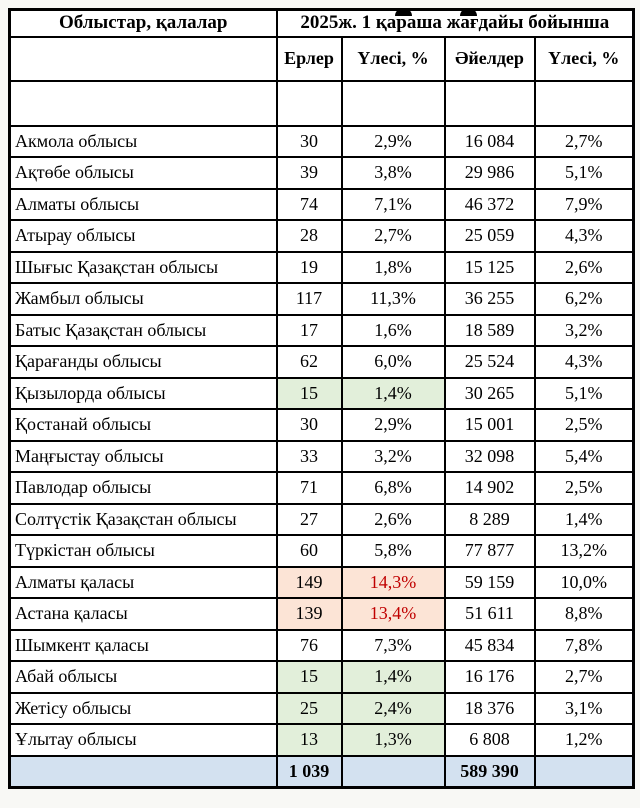 This screenshot has width=640, height=808. What do you see at coordinates (584, 551) in the screenshot?
I see `women-share-cell: 13,2%` at bounding box center [584, 551].